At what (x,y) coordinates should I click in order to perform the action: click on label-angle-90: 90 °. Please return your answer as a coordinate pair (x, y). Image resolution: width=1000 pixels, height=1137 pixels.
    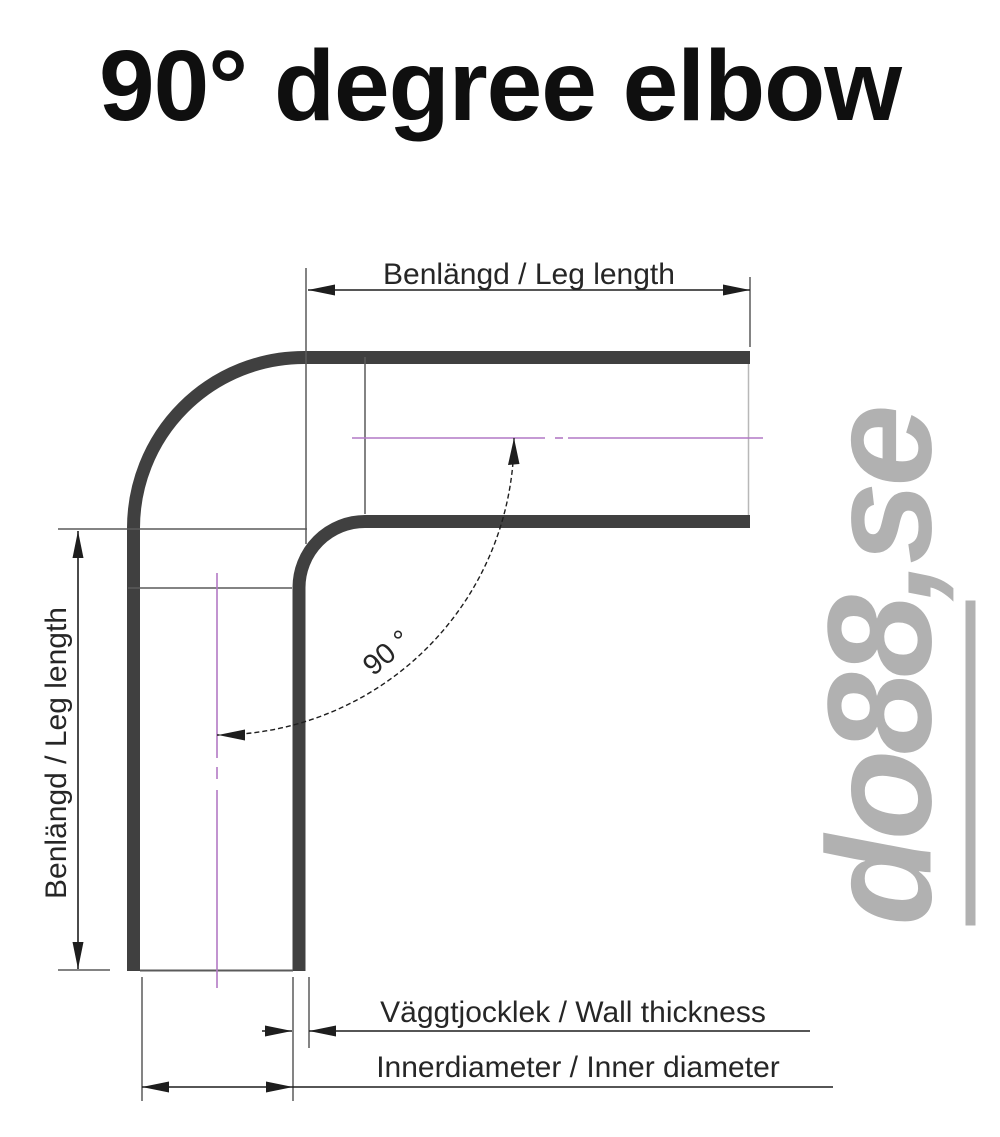
    Looking at the image, I should click on (387, 653).